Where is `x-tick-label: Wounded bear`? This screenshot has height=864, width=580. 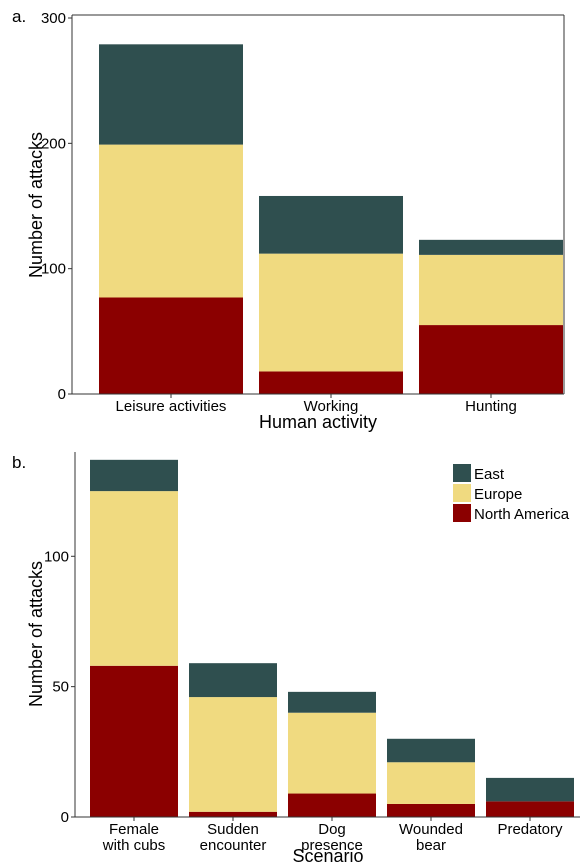 x-tick-label: Wounded bear is located at coordinates (431, 837).